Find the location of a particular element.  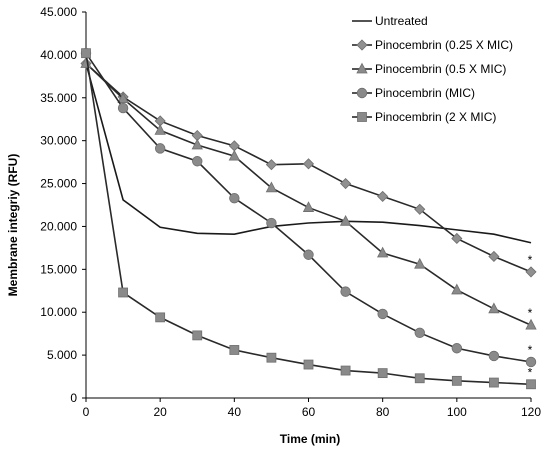

y-tick-label: 10.000 is located at coordinates (58, 312).